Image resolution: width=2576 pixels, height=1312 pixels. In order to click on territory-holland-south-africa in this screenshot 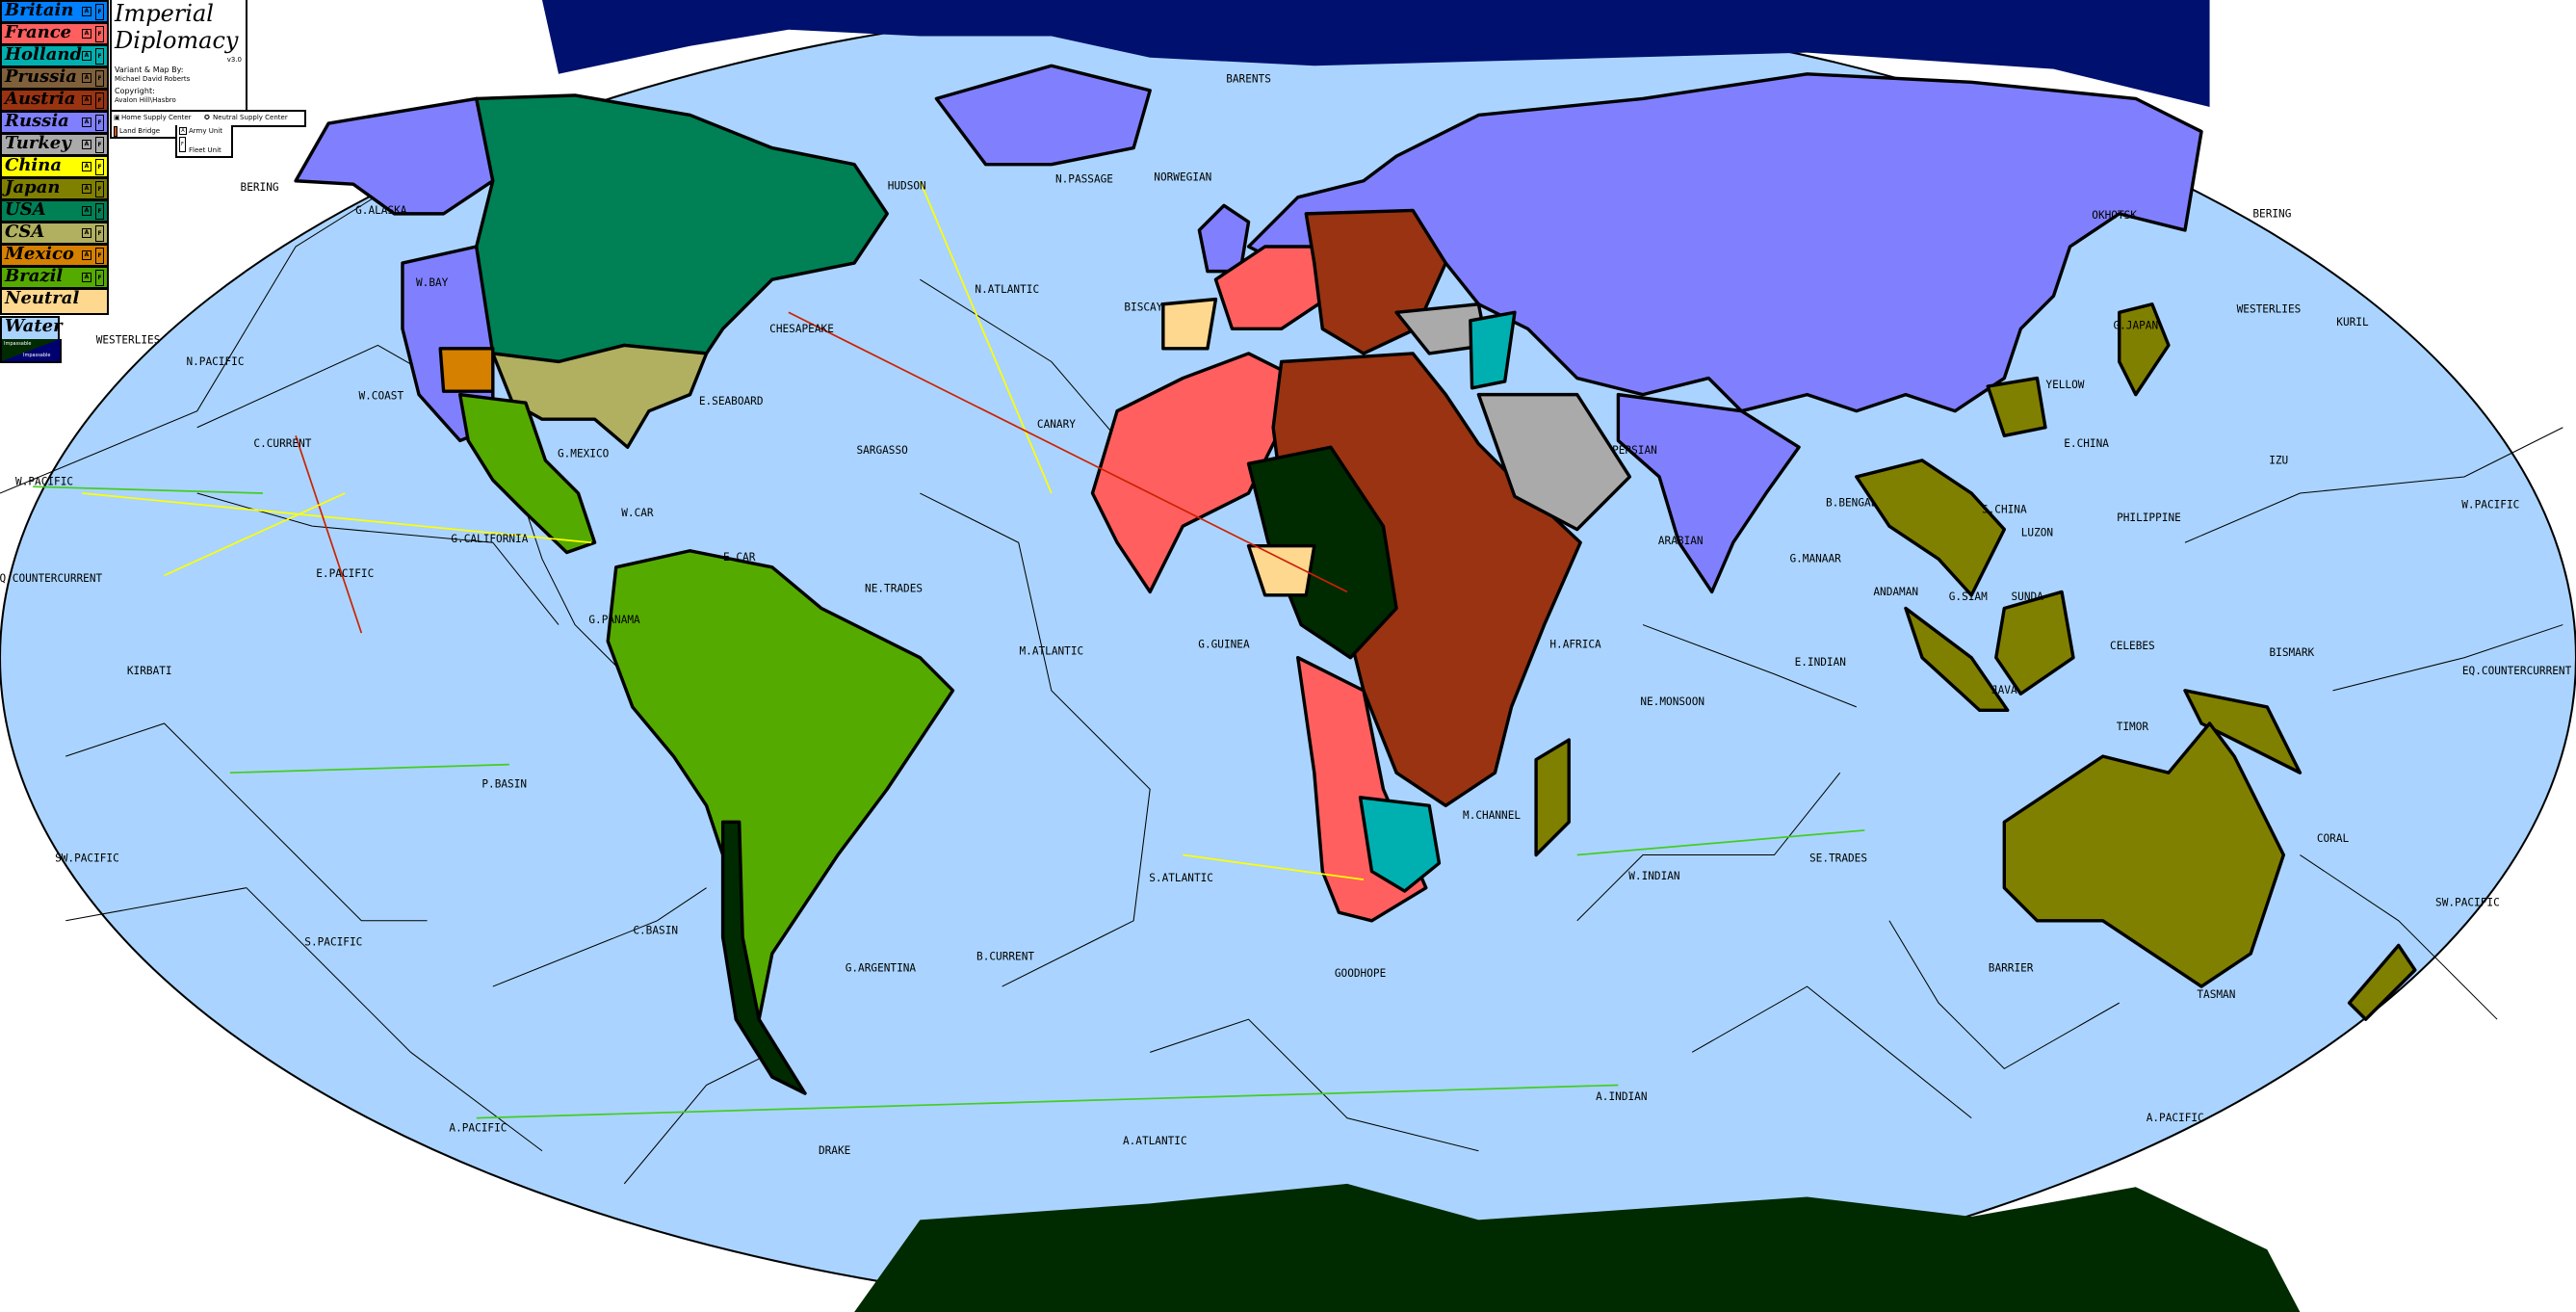, I will do `click(1400, 844)`.